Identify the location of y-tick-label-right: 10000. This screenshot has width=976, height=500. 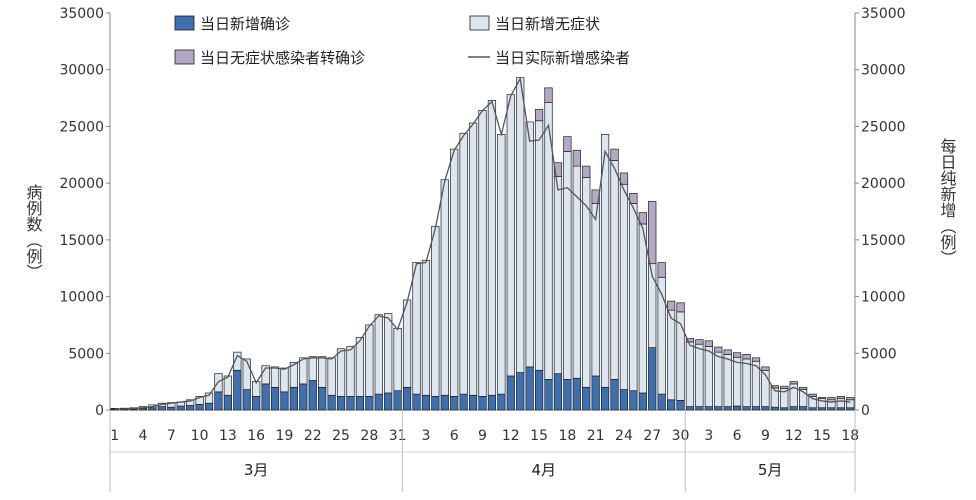
(883, 298).